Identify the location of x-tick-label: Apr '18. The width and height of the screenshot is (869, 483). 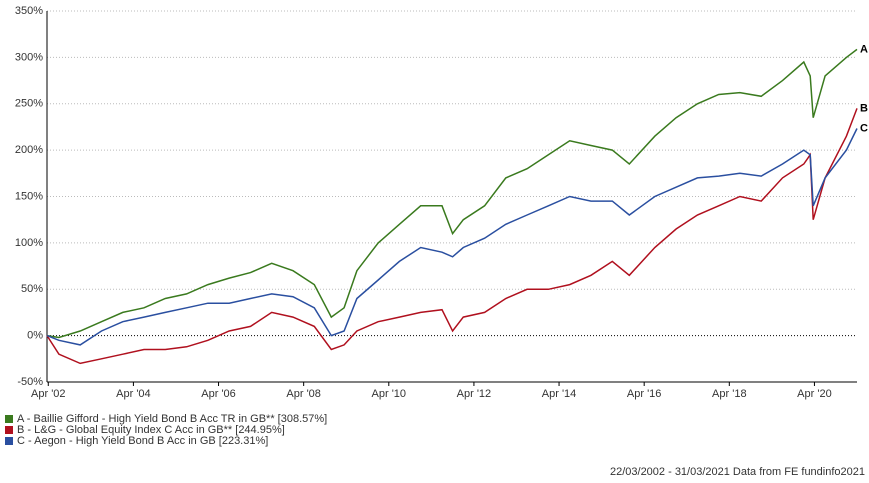
(729, 394).